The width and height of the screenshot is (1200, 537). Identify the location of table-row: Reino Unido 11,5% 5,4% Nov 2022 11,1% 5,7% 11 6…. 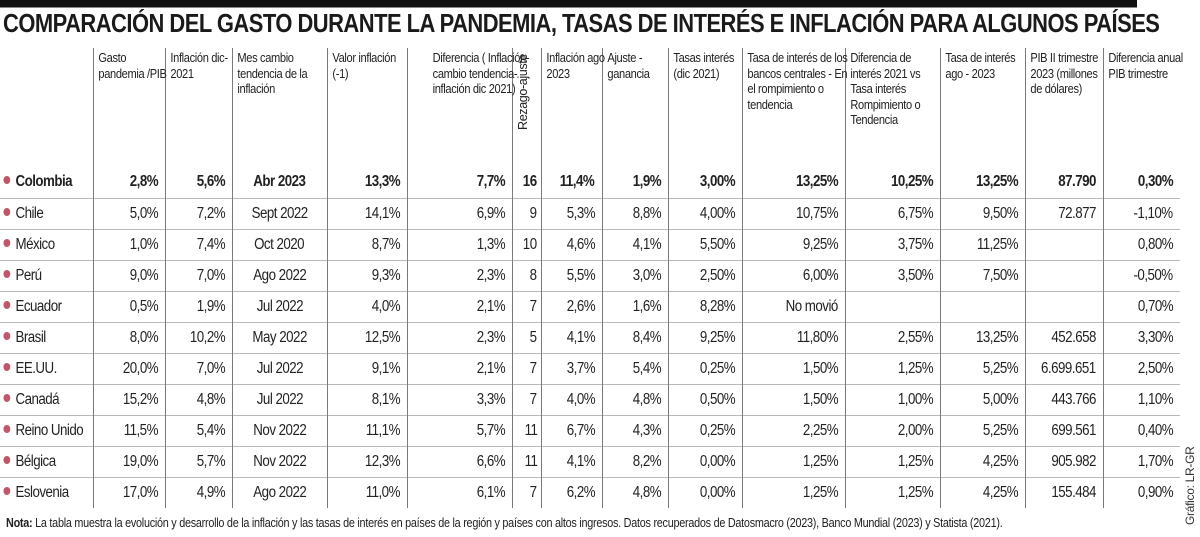
(590, 431).